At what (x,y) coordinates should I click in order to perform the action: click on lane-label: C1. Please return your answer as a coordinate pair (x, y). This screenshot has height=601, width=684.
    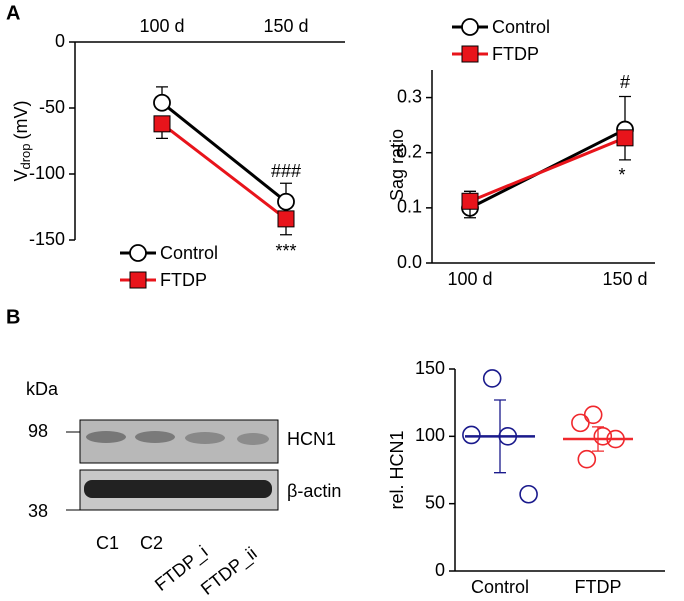
    Looking at the image, I should click on (107, 543).